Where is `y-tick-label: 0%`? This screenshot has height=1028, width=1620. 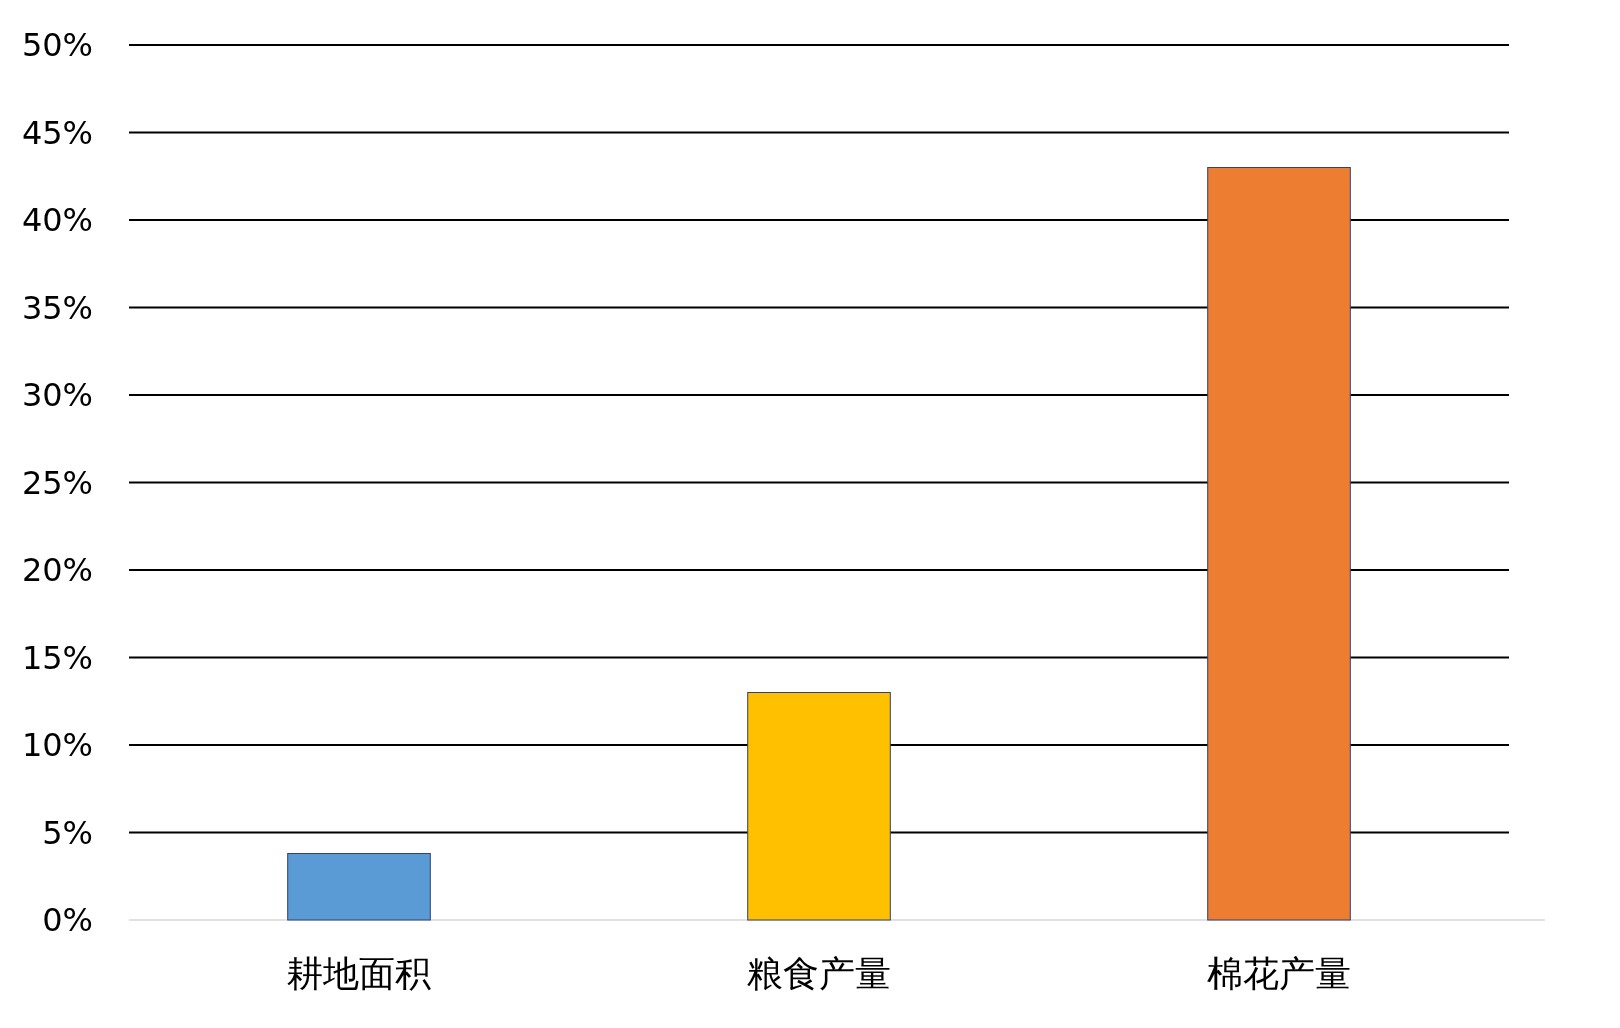
y-tick-label: 0% is located at coordinates (67, 920).